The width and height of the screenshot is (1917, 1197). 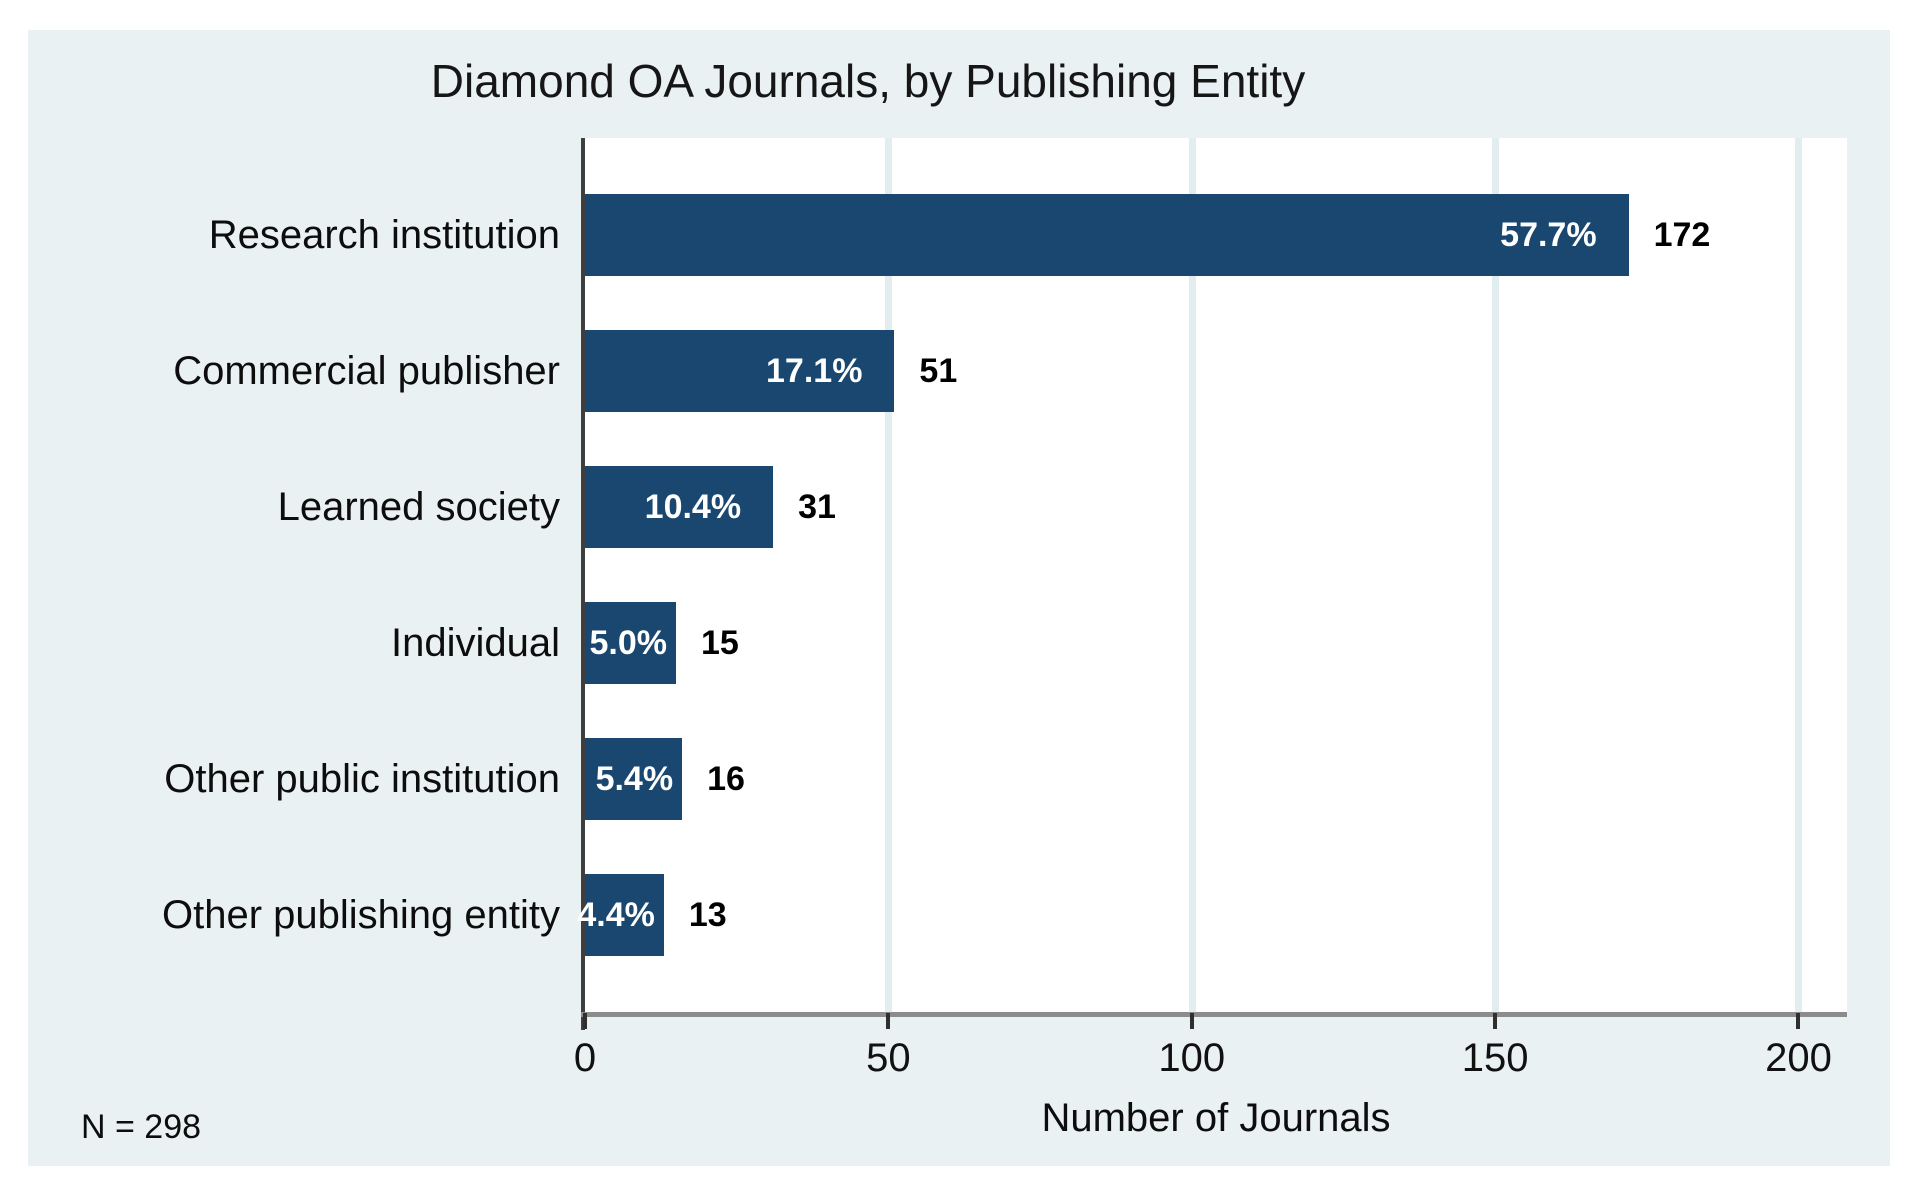 I want to click on tick-label-0: 0, so click(x=585, y=1058).